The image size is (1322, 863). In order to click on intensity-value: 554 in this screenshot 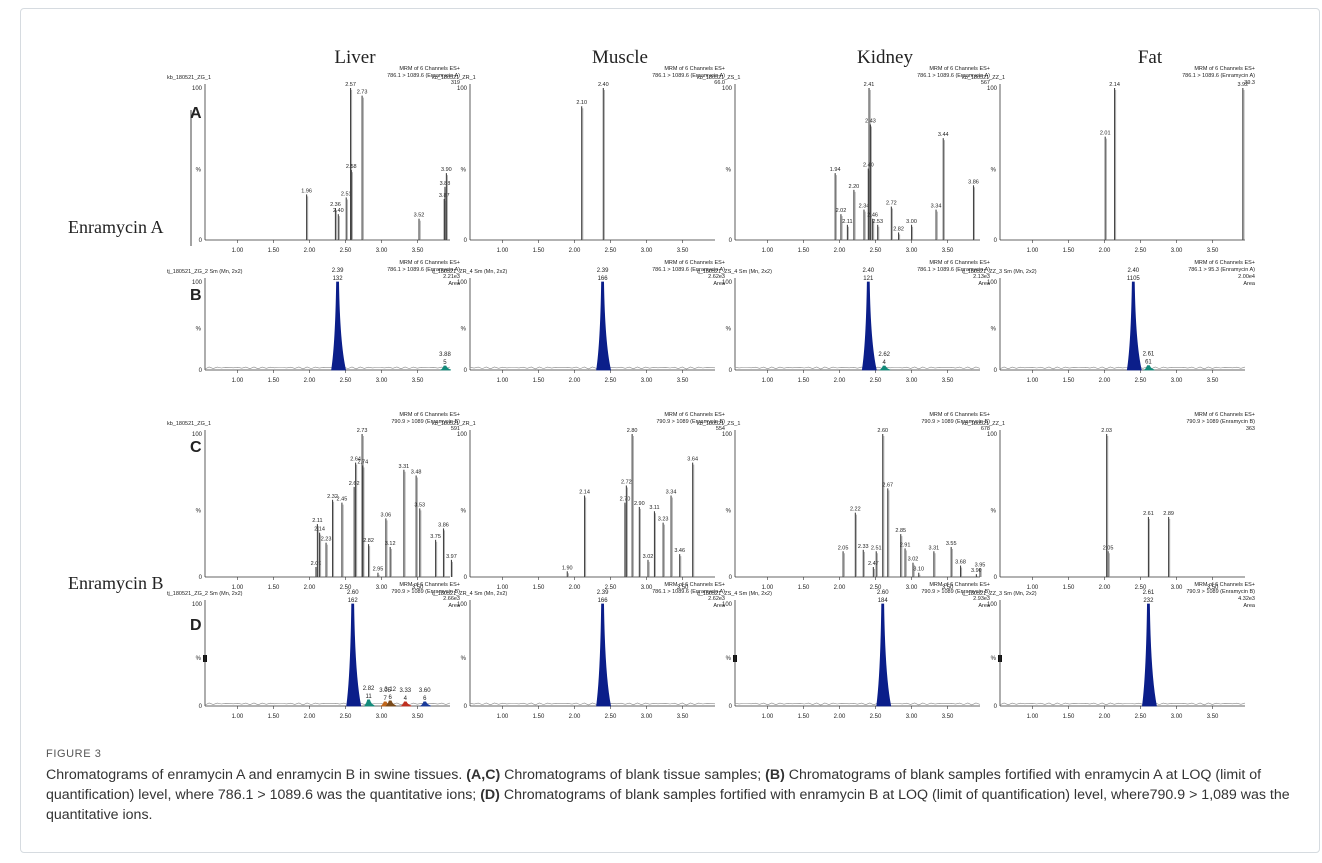, I will do `click(720, 429)`.